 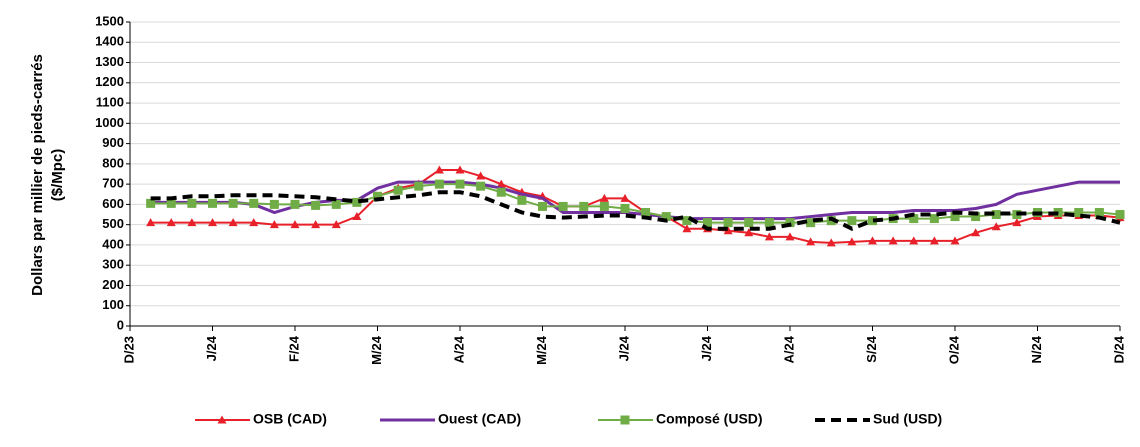 I want to click on legend-label: Ouest (CAD), so click(x=479, y=419).